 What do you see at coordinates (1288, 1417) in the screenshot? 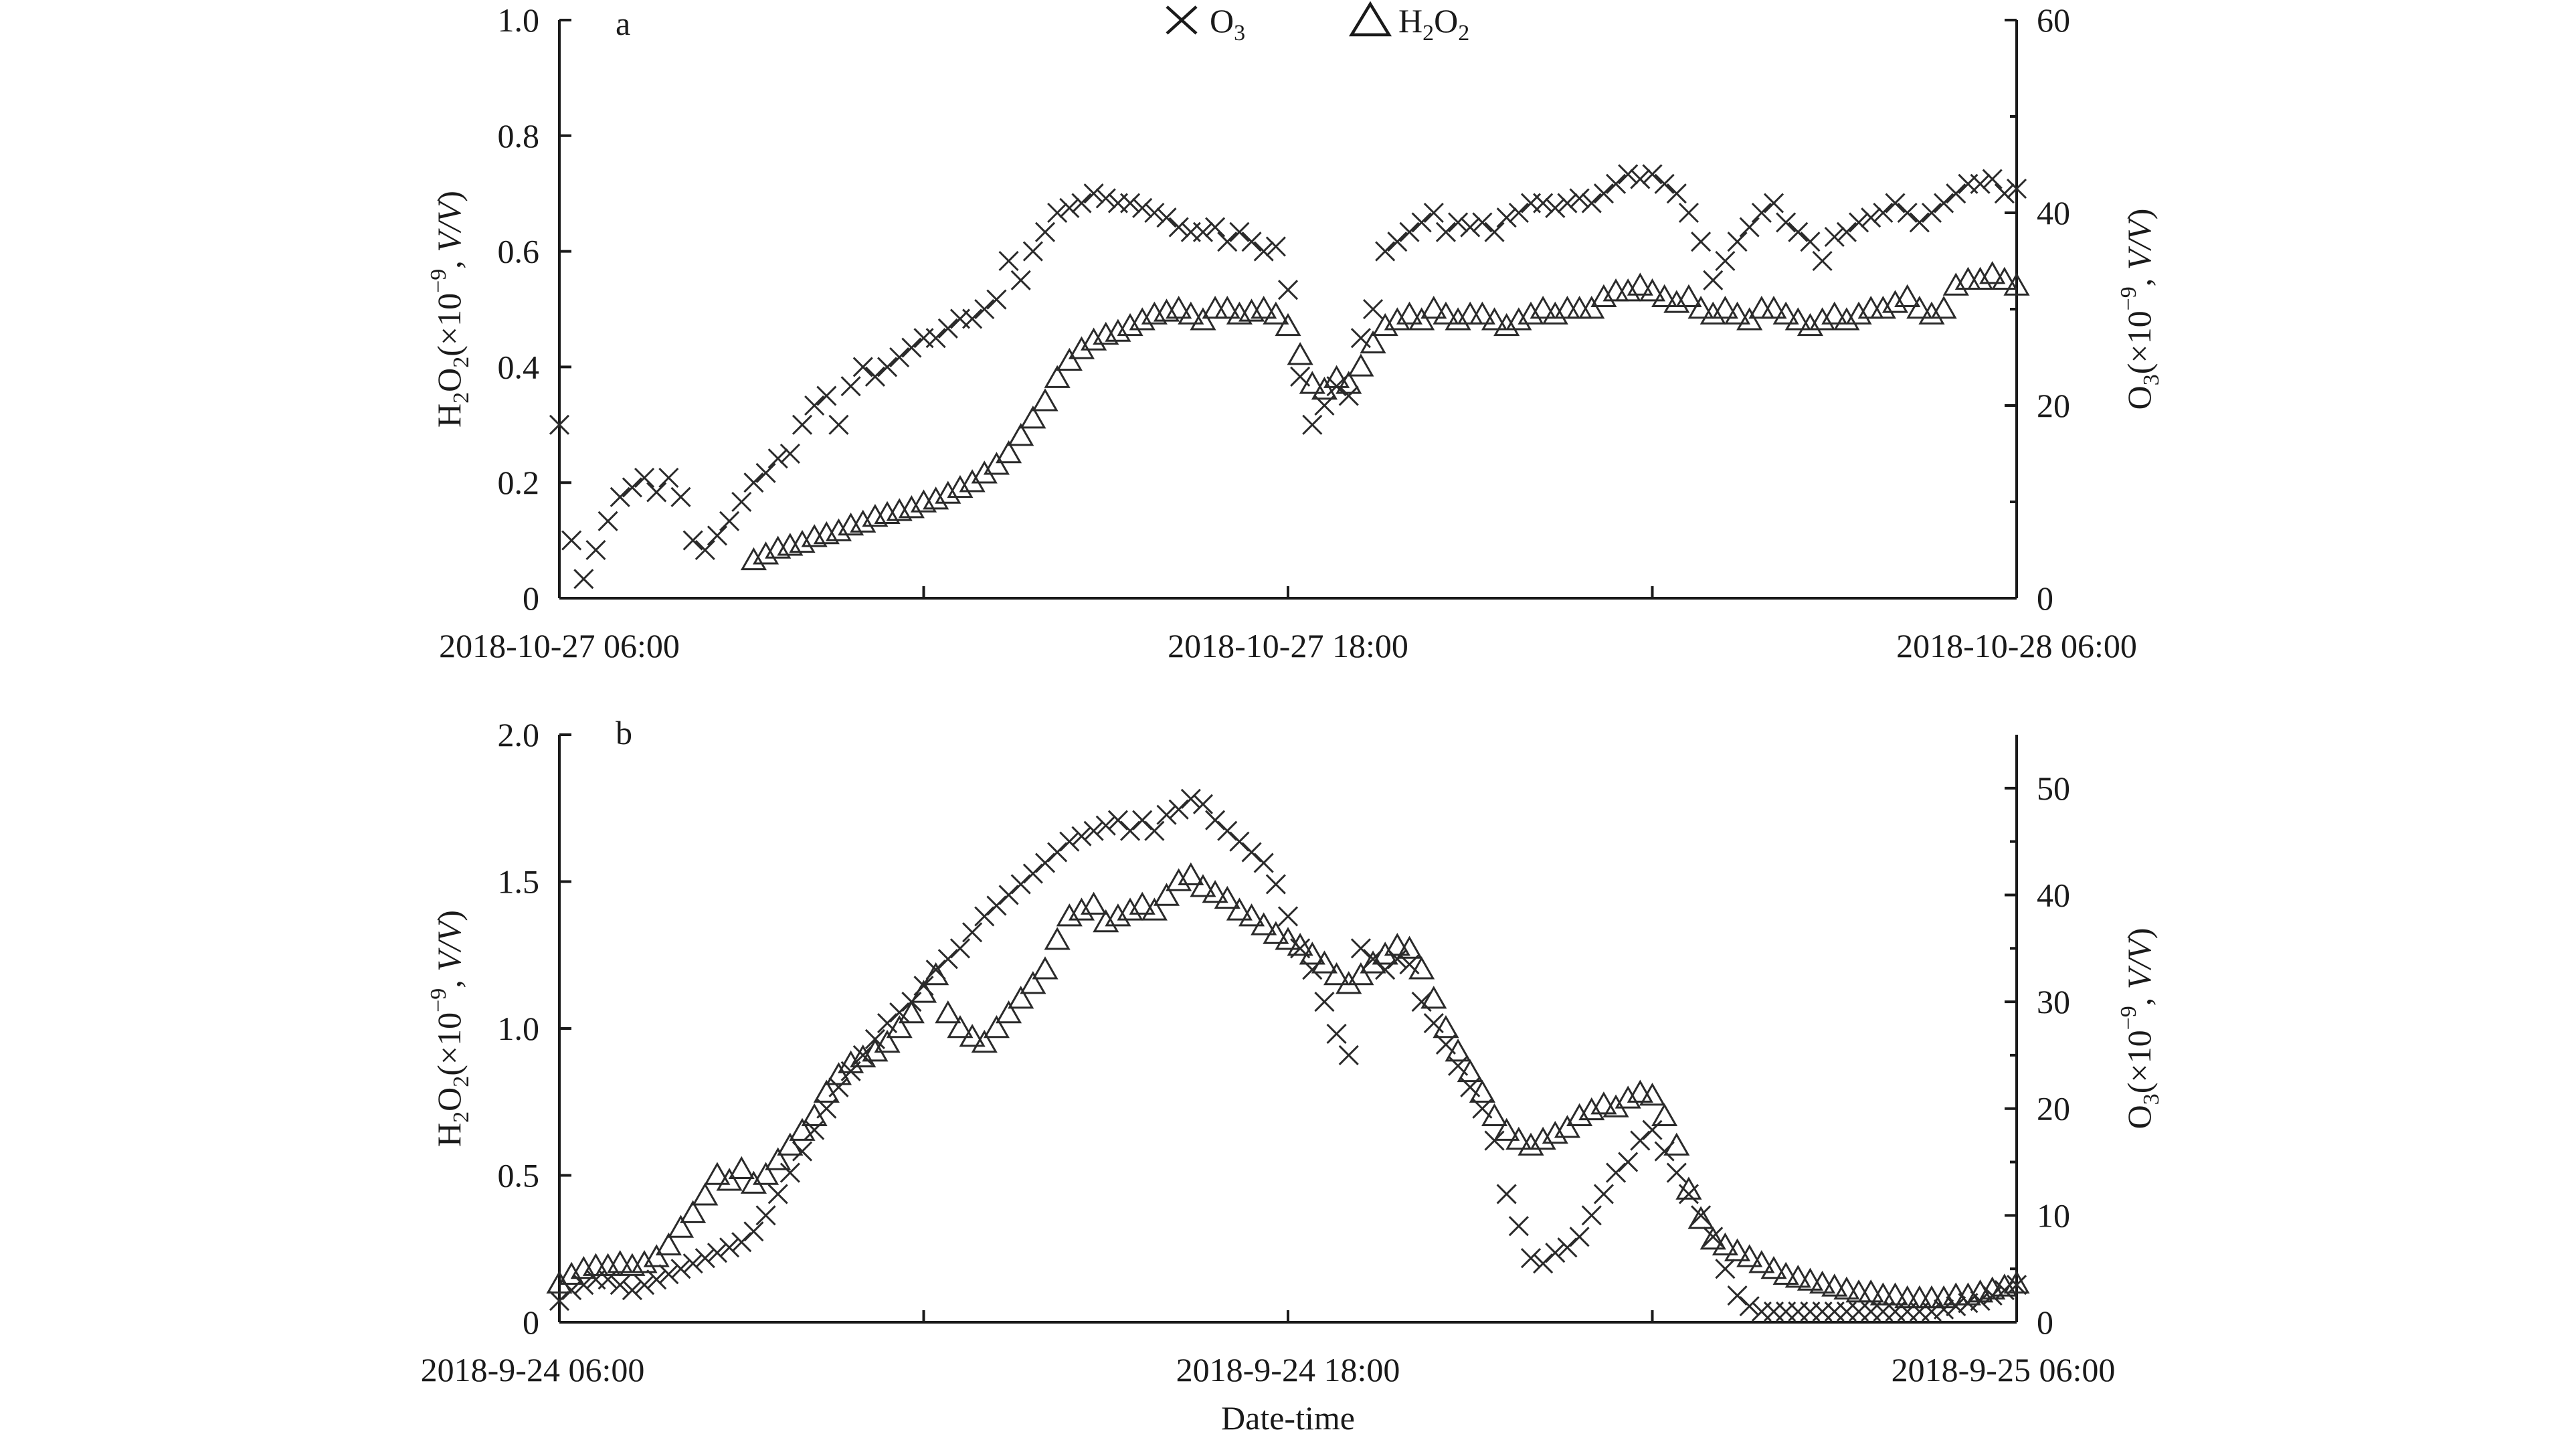
I see `x-axis-title: Date-time` at bounding box center [1288, 1417].